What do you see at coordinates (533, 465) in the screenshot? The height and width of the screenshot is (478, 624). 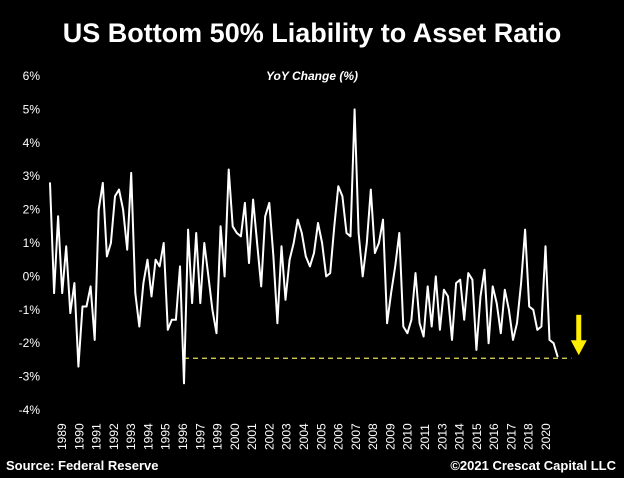 I see `copyright-note: ©2021 Crescat Capital LLC` at bounding box center [533, 465].